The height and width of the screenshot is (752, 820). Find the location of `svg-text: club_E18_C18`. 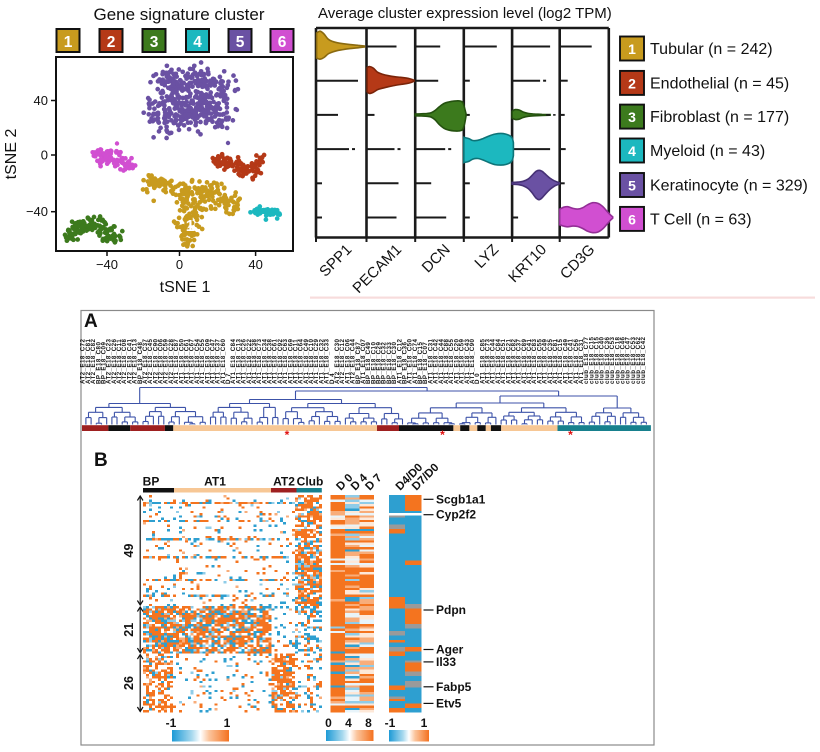

svg-text: club_E18_C18 is located at coordinates (617, 360).